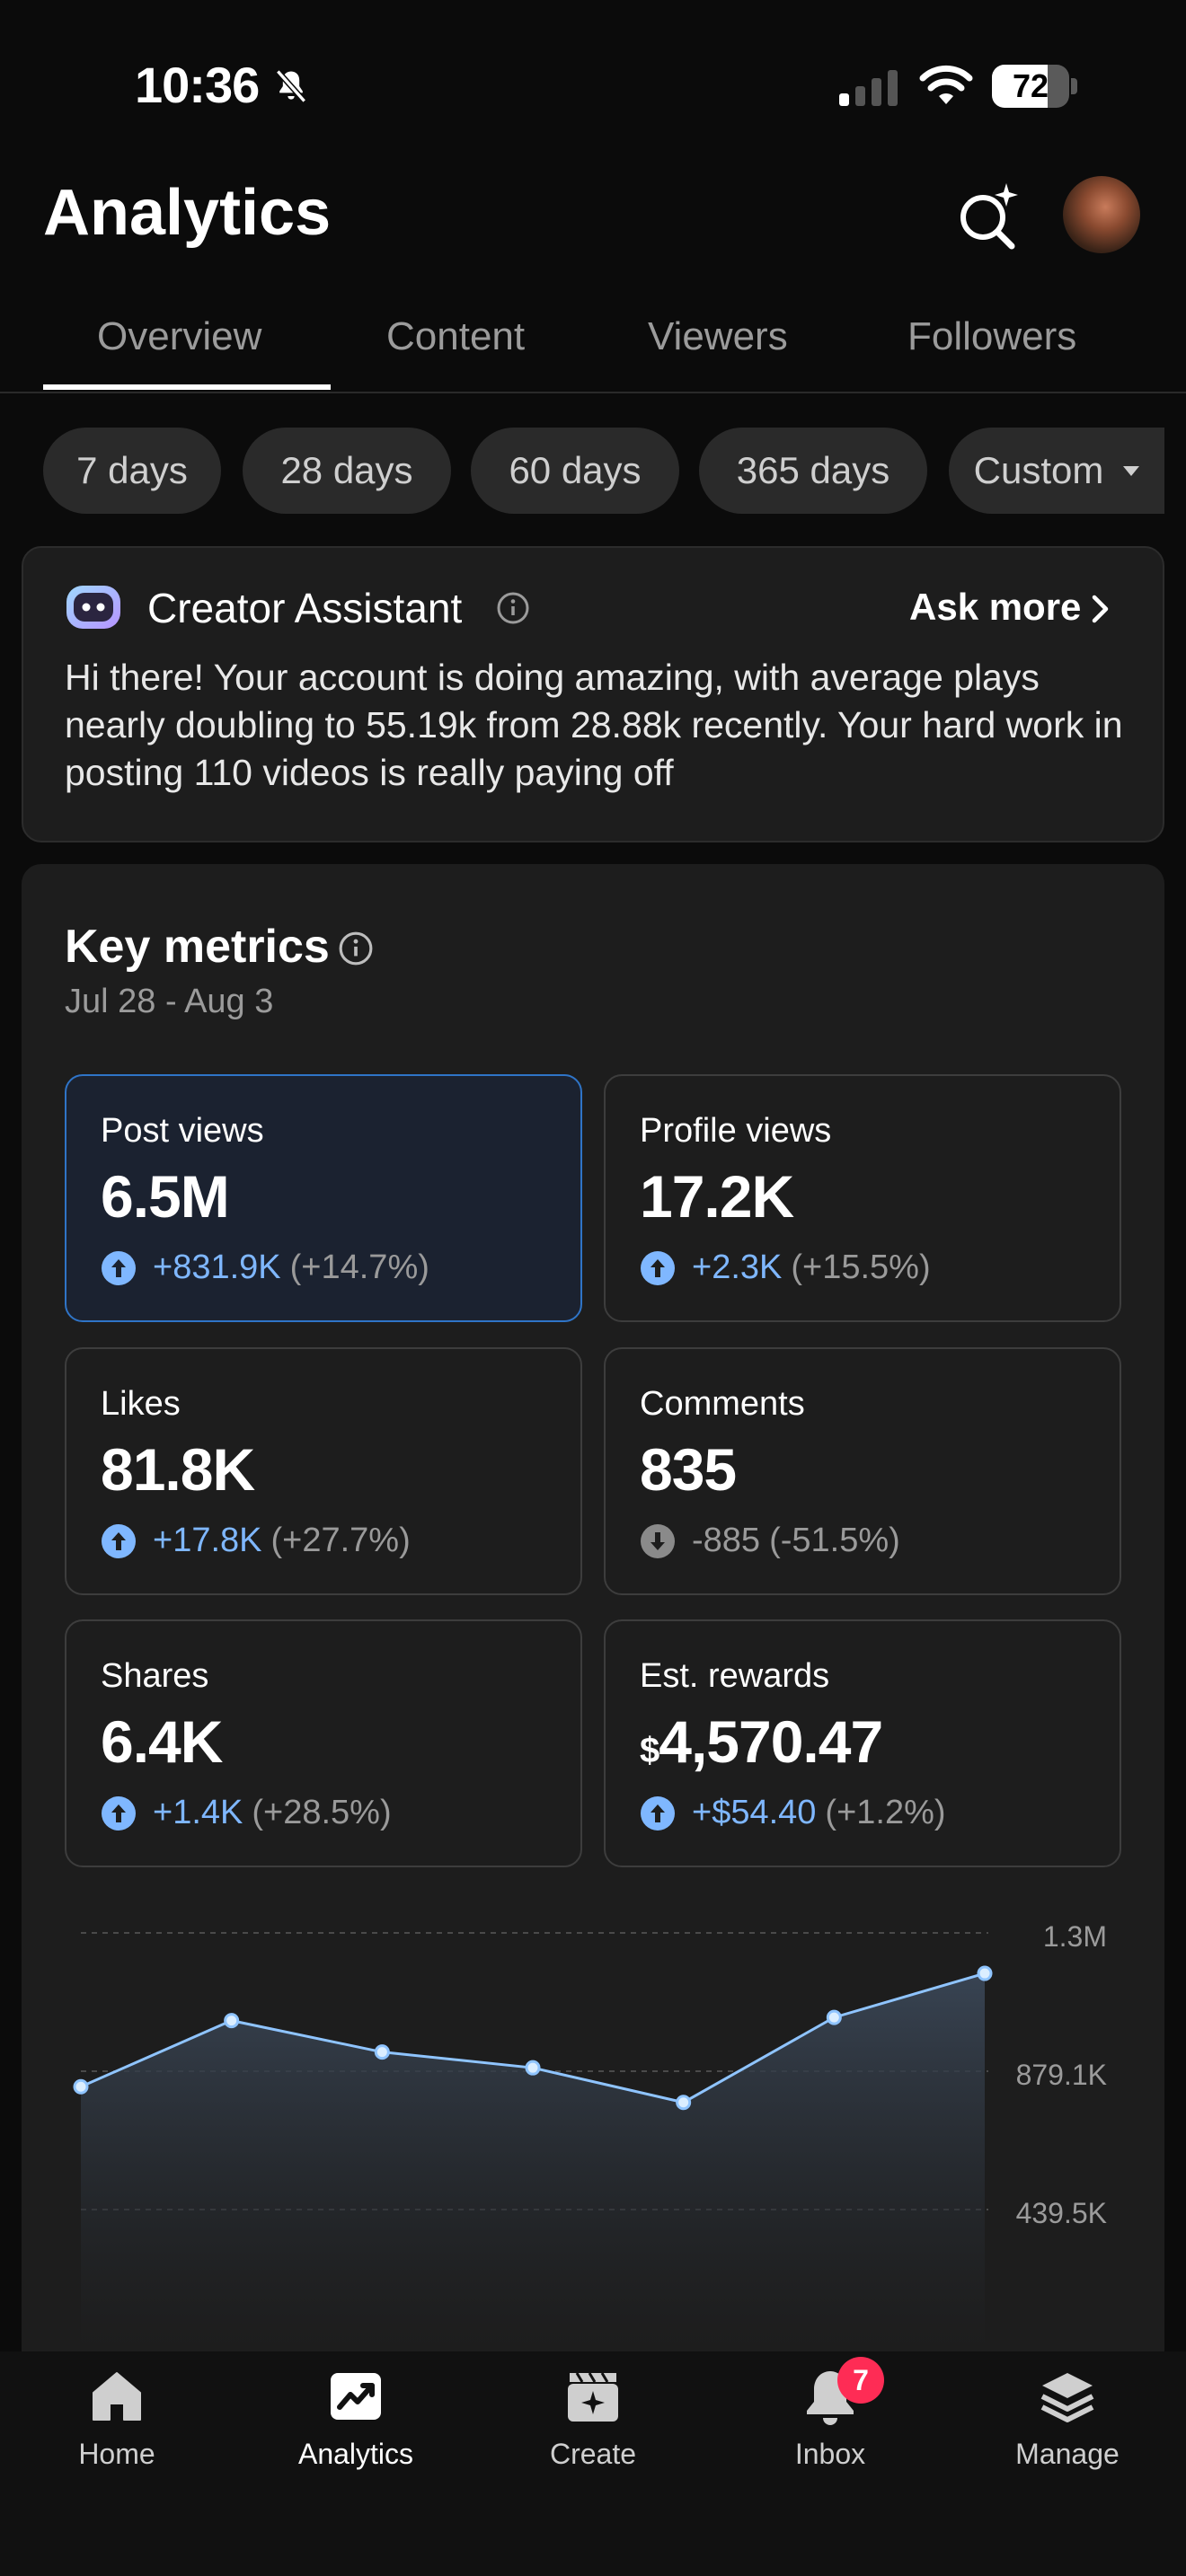 Image resolution: width=1186 pixels, height=2576 pixels. Describe the element at coordinates (132, 471) in the screenshot. I see `chip-7-days: 7 days` at that location.